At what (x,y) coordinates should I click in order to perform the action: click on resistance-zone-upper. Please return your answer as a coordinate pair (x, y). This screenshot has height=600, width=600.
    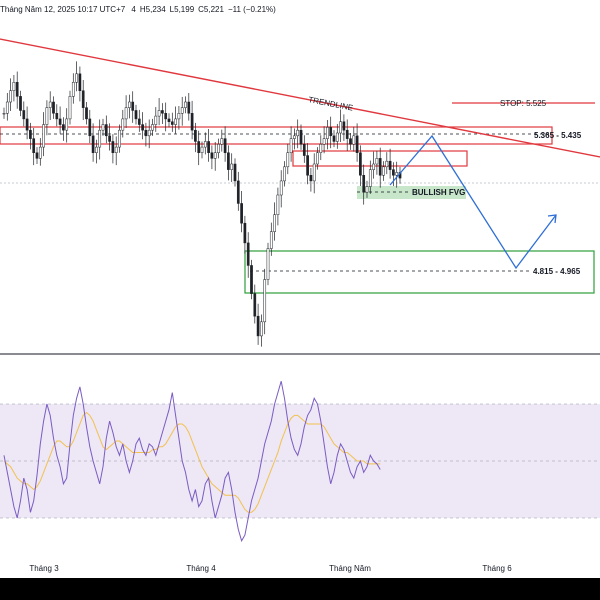
    Looking at the image, I should click on (276, 135).